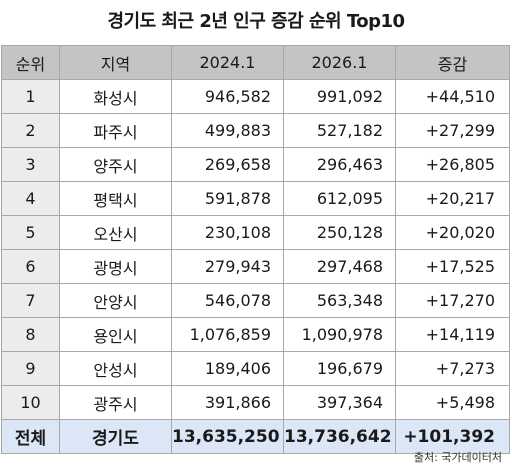 Image resolution: width=512 pixels, height=470 pixels. I want to click on rank-cell: 10, so click(30, 402).